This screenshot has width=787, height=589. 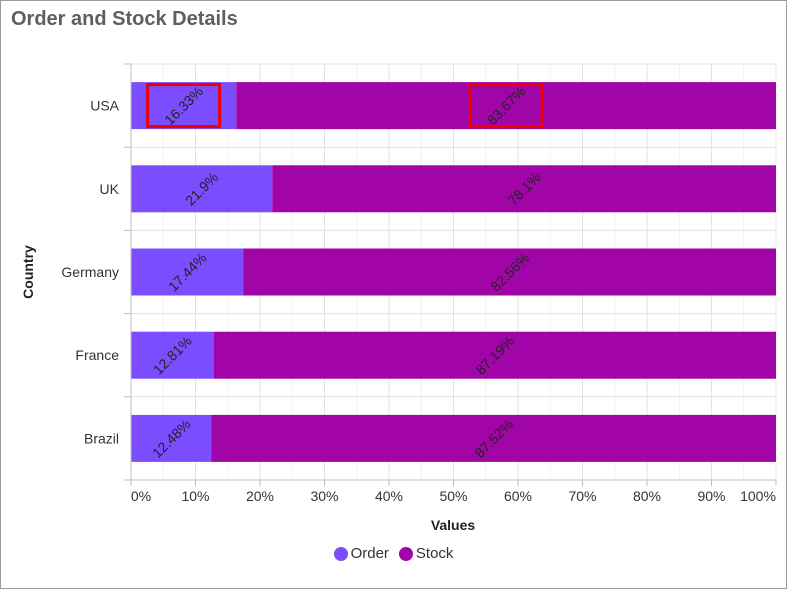 I want to click on bar-order-brazil, so click(x=171, y=438).